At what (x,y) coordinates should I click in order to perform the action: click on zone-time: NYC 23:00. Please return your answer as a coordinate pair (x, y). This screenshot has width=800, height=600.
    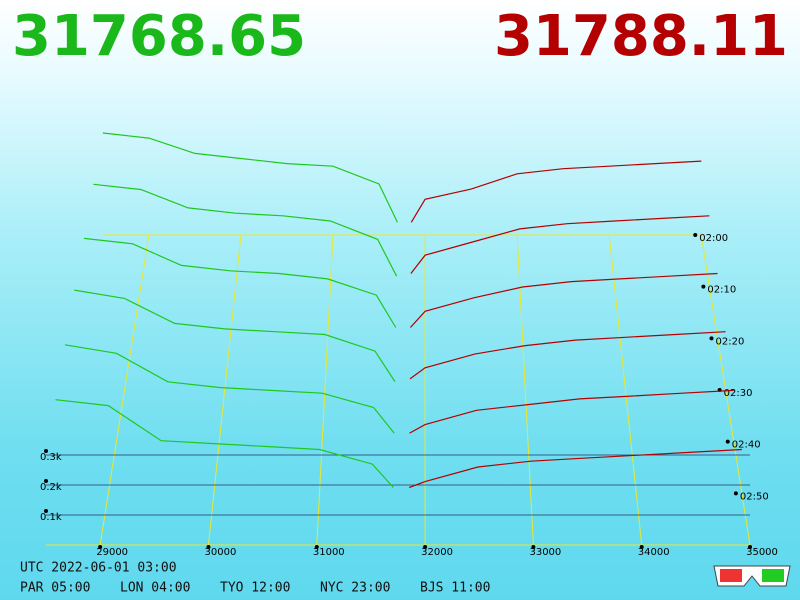
    Looking at the image, I should click on (355, 588).